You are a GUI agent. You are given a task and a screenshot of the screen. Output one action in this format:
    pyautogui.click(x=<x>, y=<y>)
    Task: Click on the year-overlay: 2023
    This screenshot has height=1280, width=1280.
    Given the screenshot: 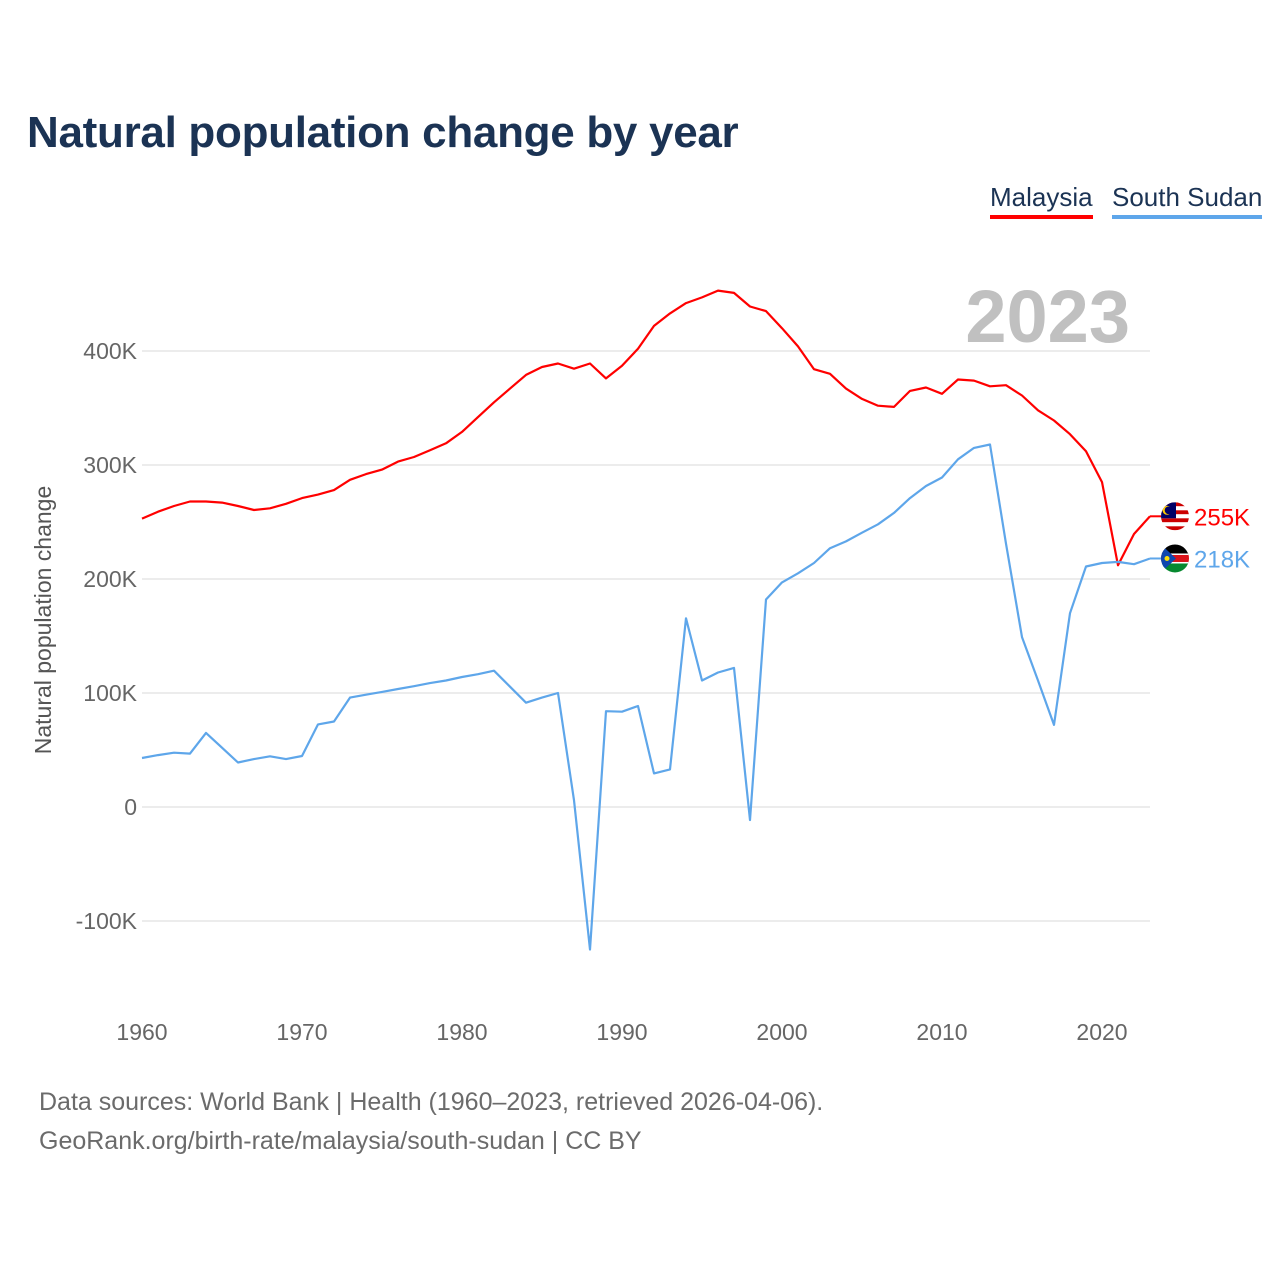 What is the action you would take?
    pyautogui.click(x=1047, y=316)
    